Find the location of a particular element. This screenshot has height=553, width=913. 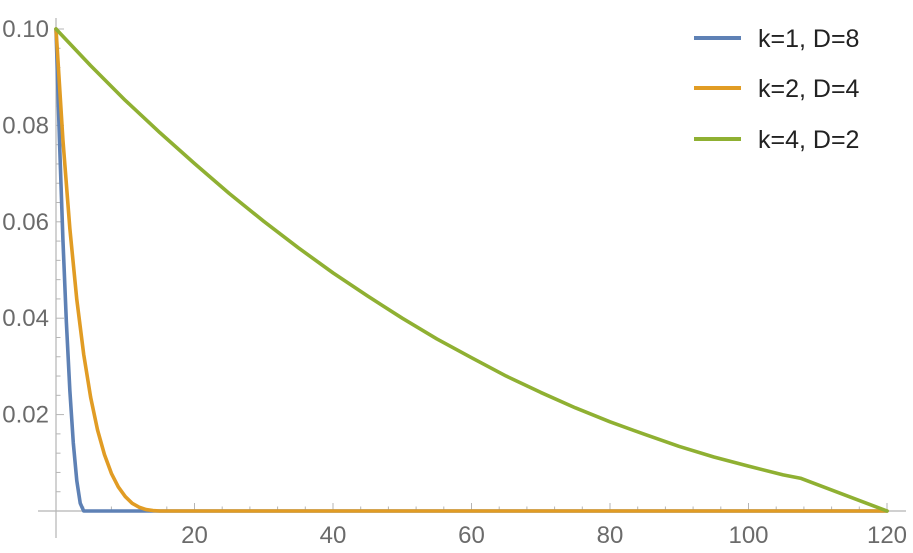

y-tick-label: 0.08 is located at coordinates (25, 125).